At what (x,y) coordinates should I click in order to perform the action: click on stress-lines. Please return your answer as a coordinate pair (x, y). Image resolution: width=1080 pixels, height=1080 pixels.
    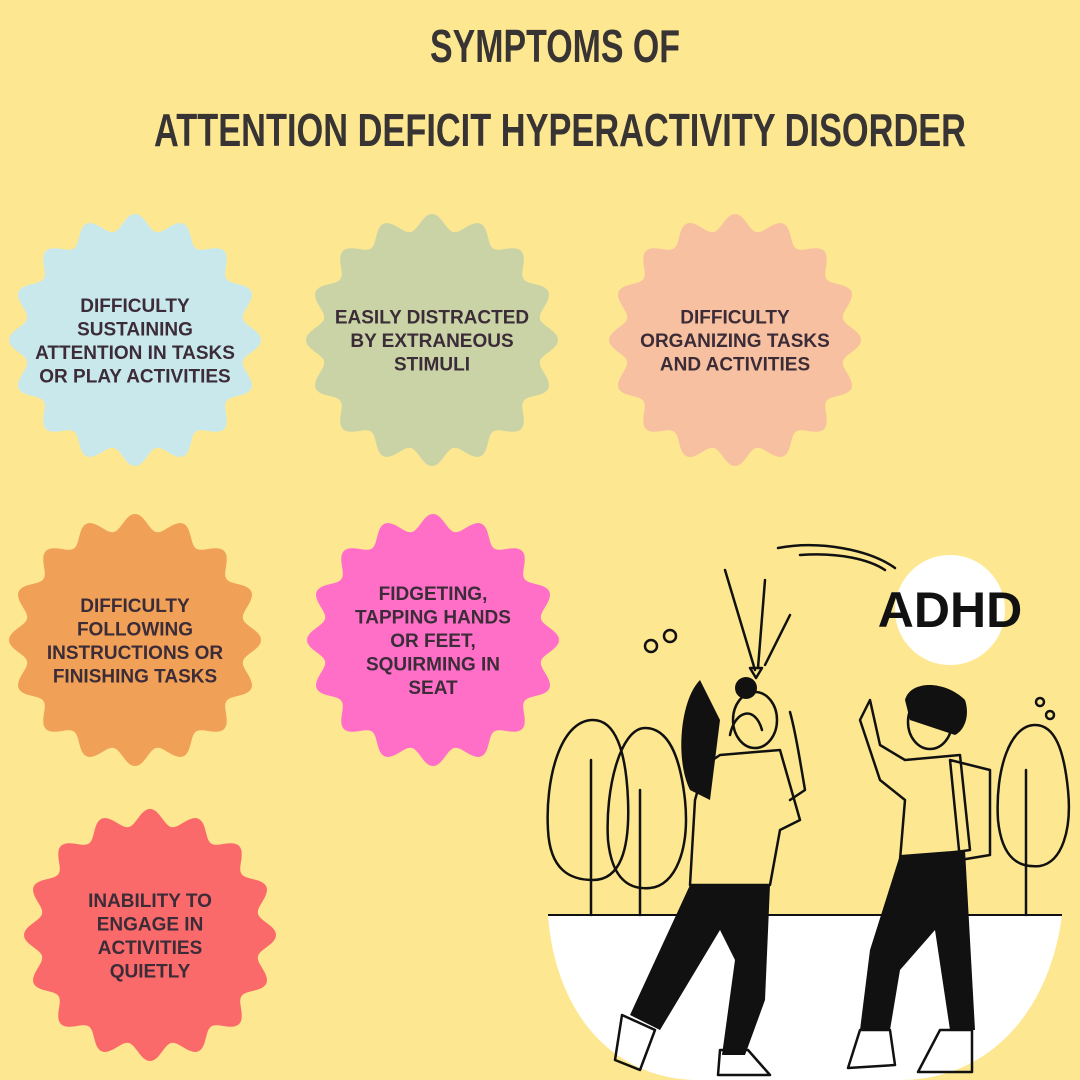
    Looking at the image, I should click on (757, 620).